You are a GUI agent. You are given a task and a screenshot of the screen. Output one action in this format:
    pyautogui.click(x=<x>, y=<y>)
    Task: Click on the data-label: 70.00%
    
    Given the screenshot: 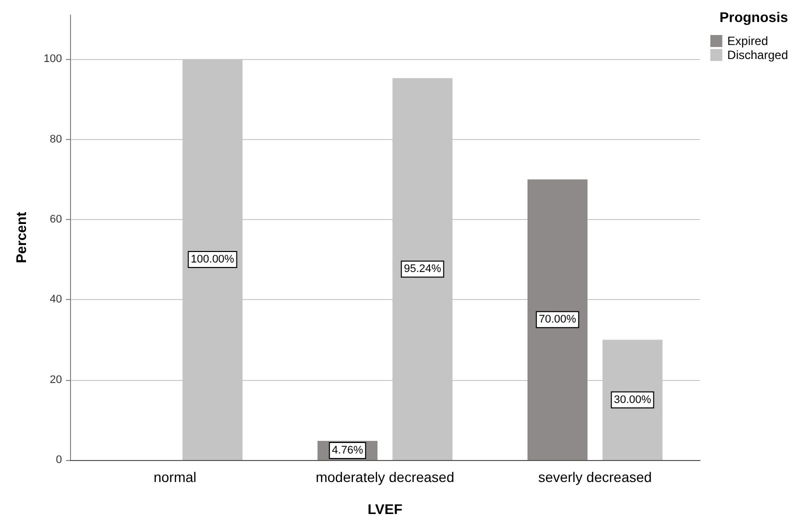 What is the action you would take?
    pyautogui.click(x=557, y=320)
    